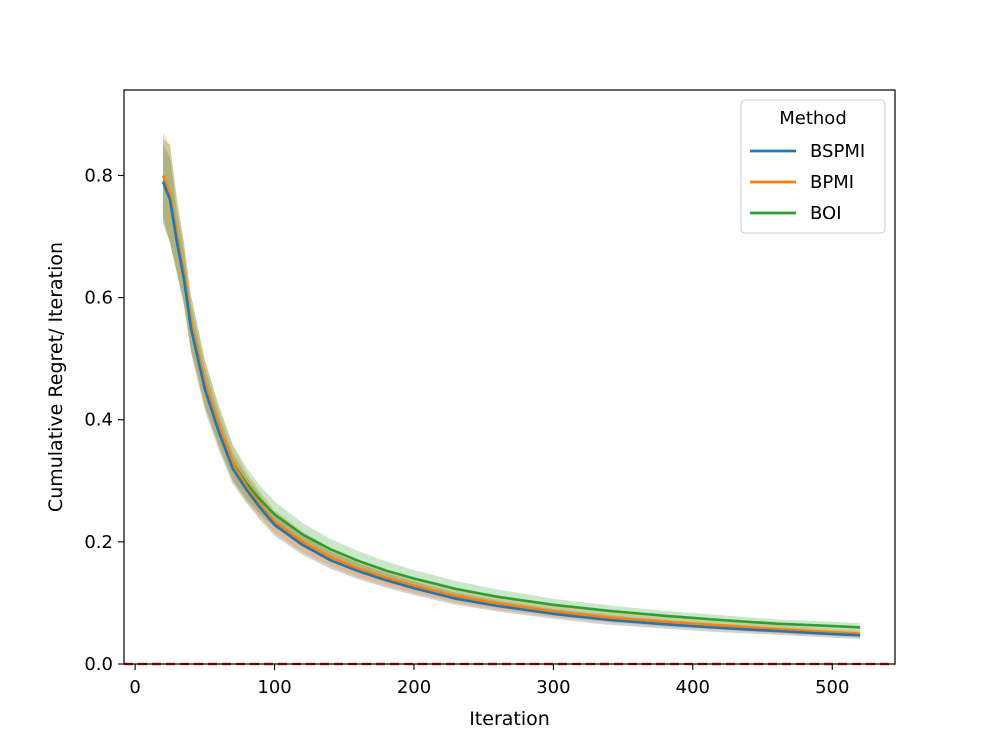 The height and width of the screenshot is (747, 996). I want to click on y-tick-label: 0.6, so click(98, 298).